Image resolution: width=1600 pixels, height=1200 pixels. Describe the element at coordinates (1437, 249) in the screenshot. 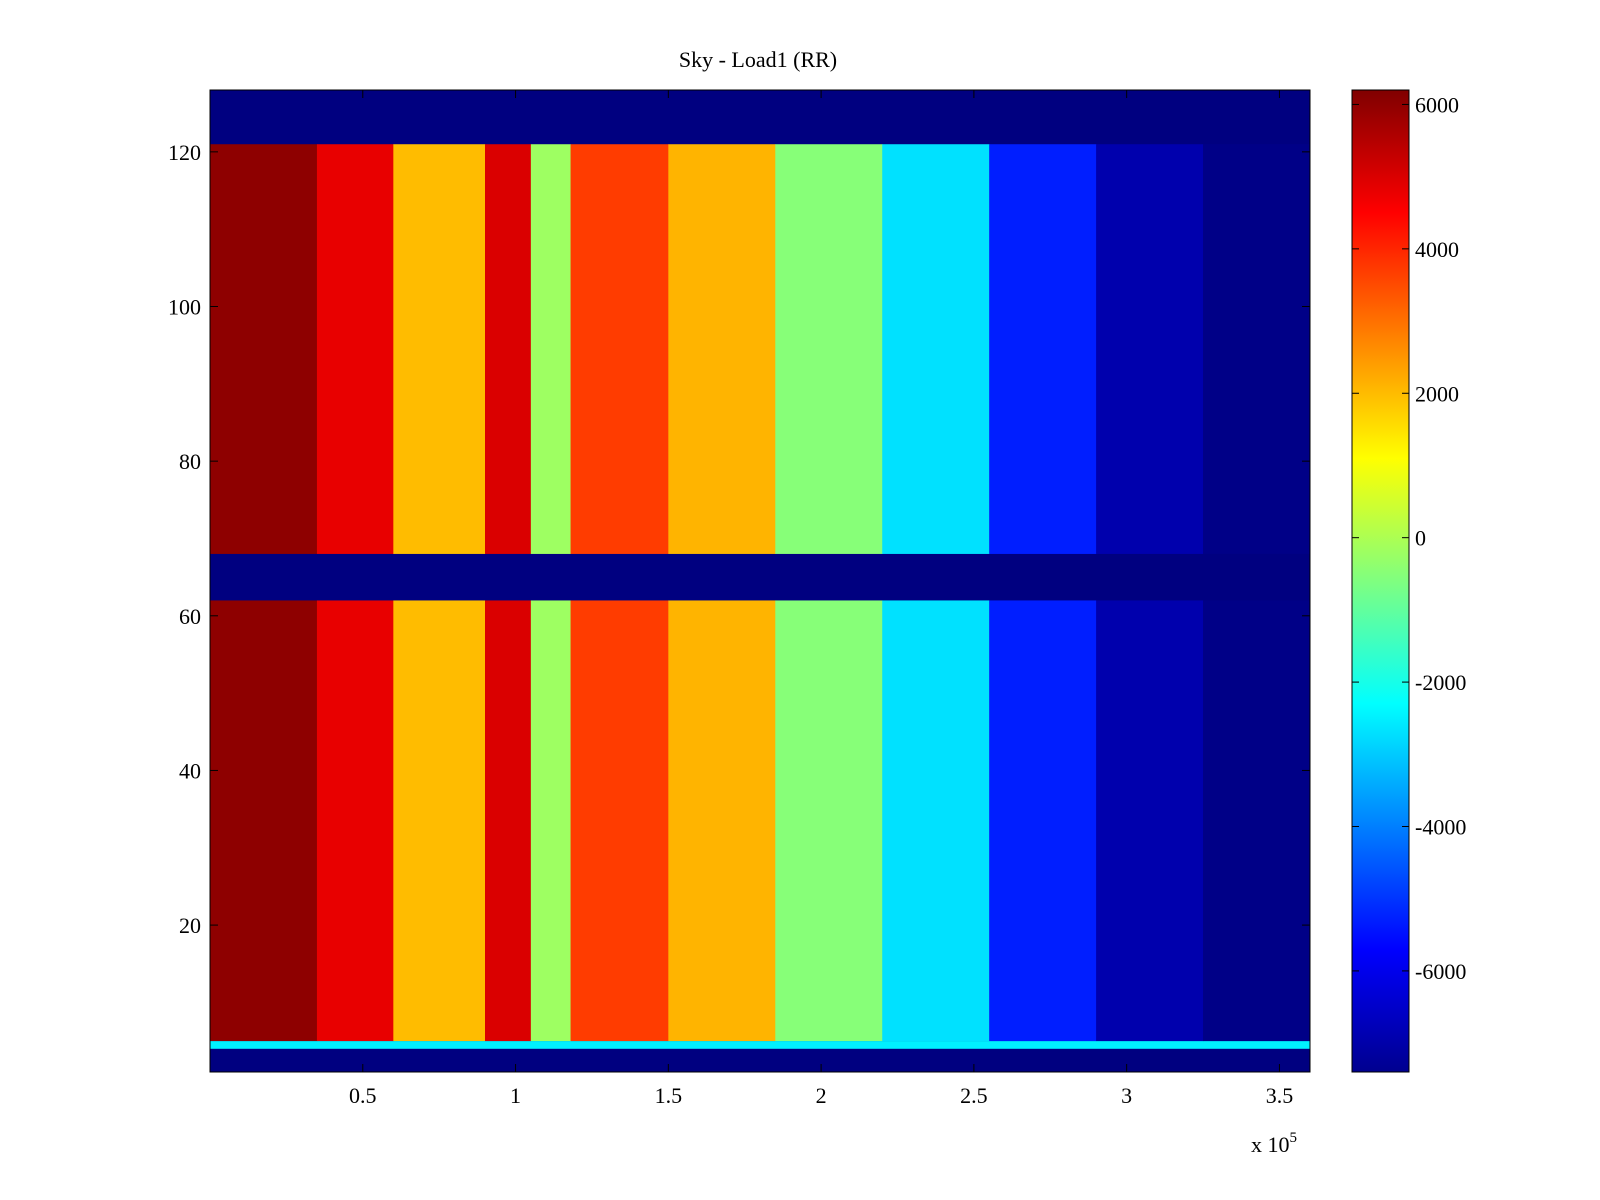

I see `colorbar-tick-label: 4000` at that location.